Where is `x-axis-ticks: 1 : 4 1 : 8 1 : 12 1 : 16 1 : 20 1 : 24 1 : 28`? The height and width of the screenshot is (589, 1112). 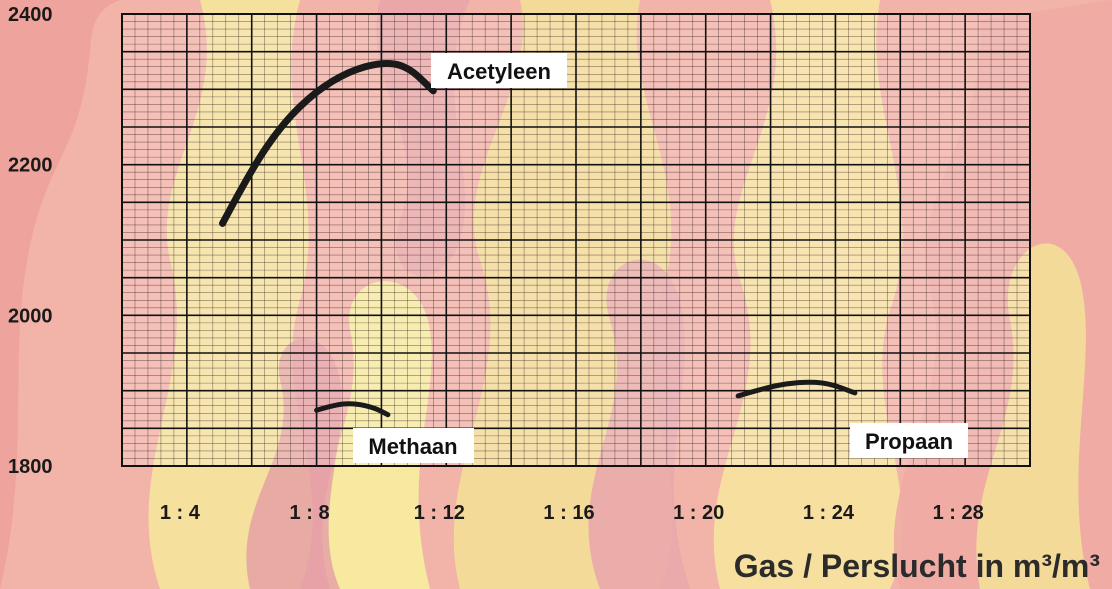
x-axis-ticks: 1 : 4 1 : 8 1 : 12 1 : 16 1 : 20 1 : 24 1 : 28 is located at coordinates (572, 513).